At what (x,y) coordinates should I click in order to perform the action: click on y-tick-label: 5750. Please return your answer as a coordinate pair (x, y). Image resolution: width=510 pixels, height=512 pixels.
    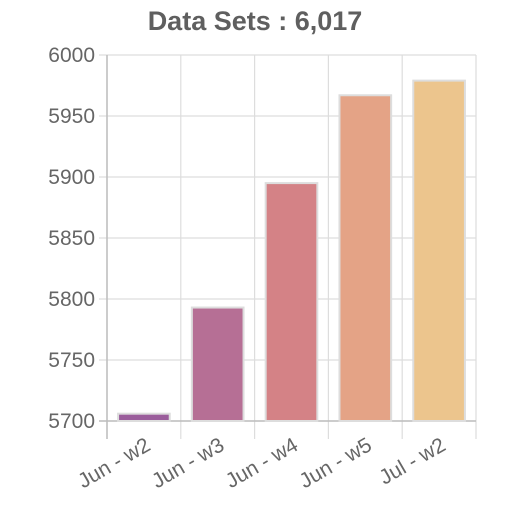
    Looking at the image, I should click on (71, 360).